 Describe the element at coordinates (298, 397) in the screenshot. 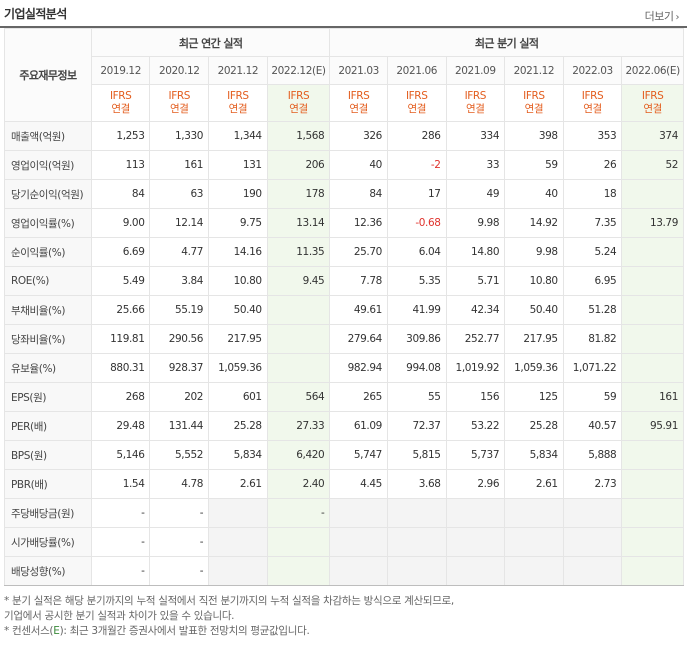

I see `value-cell: 564` at that location.